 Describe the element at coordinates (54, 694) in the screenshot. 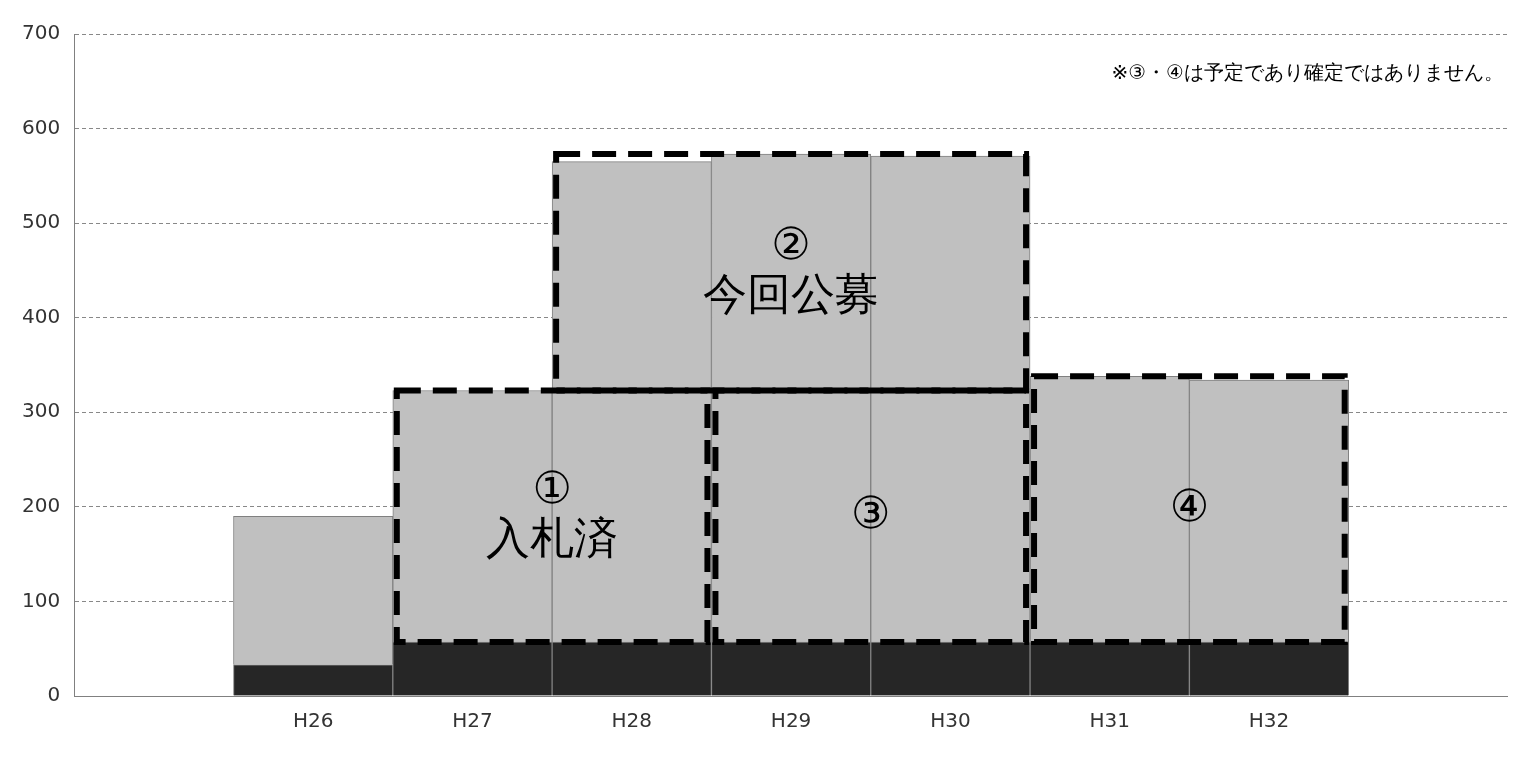

I see `y-tick-label: 0` at that location.